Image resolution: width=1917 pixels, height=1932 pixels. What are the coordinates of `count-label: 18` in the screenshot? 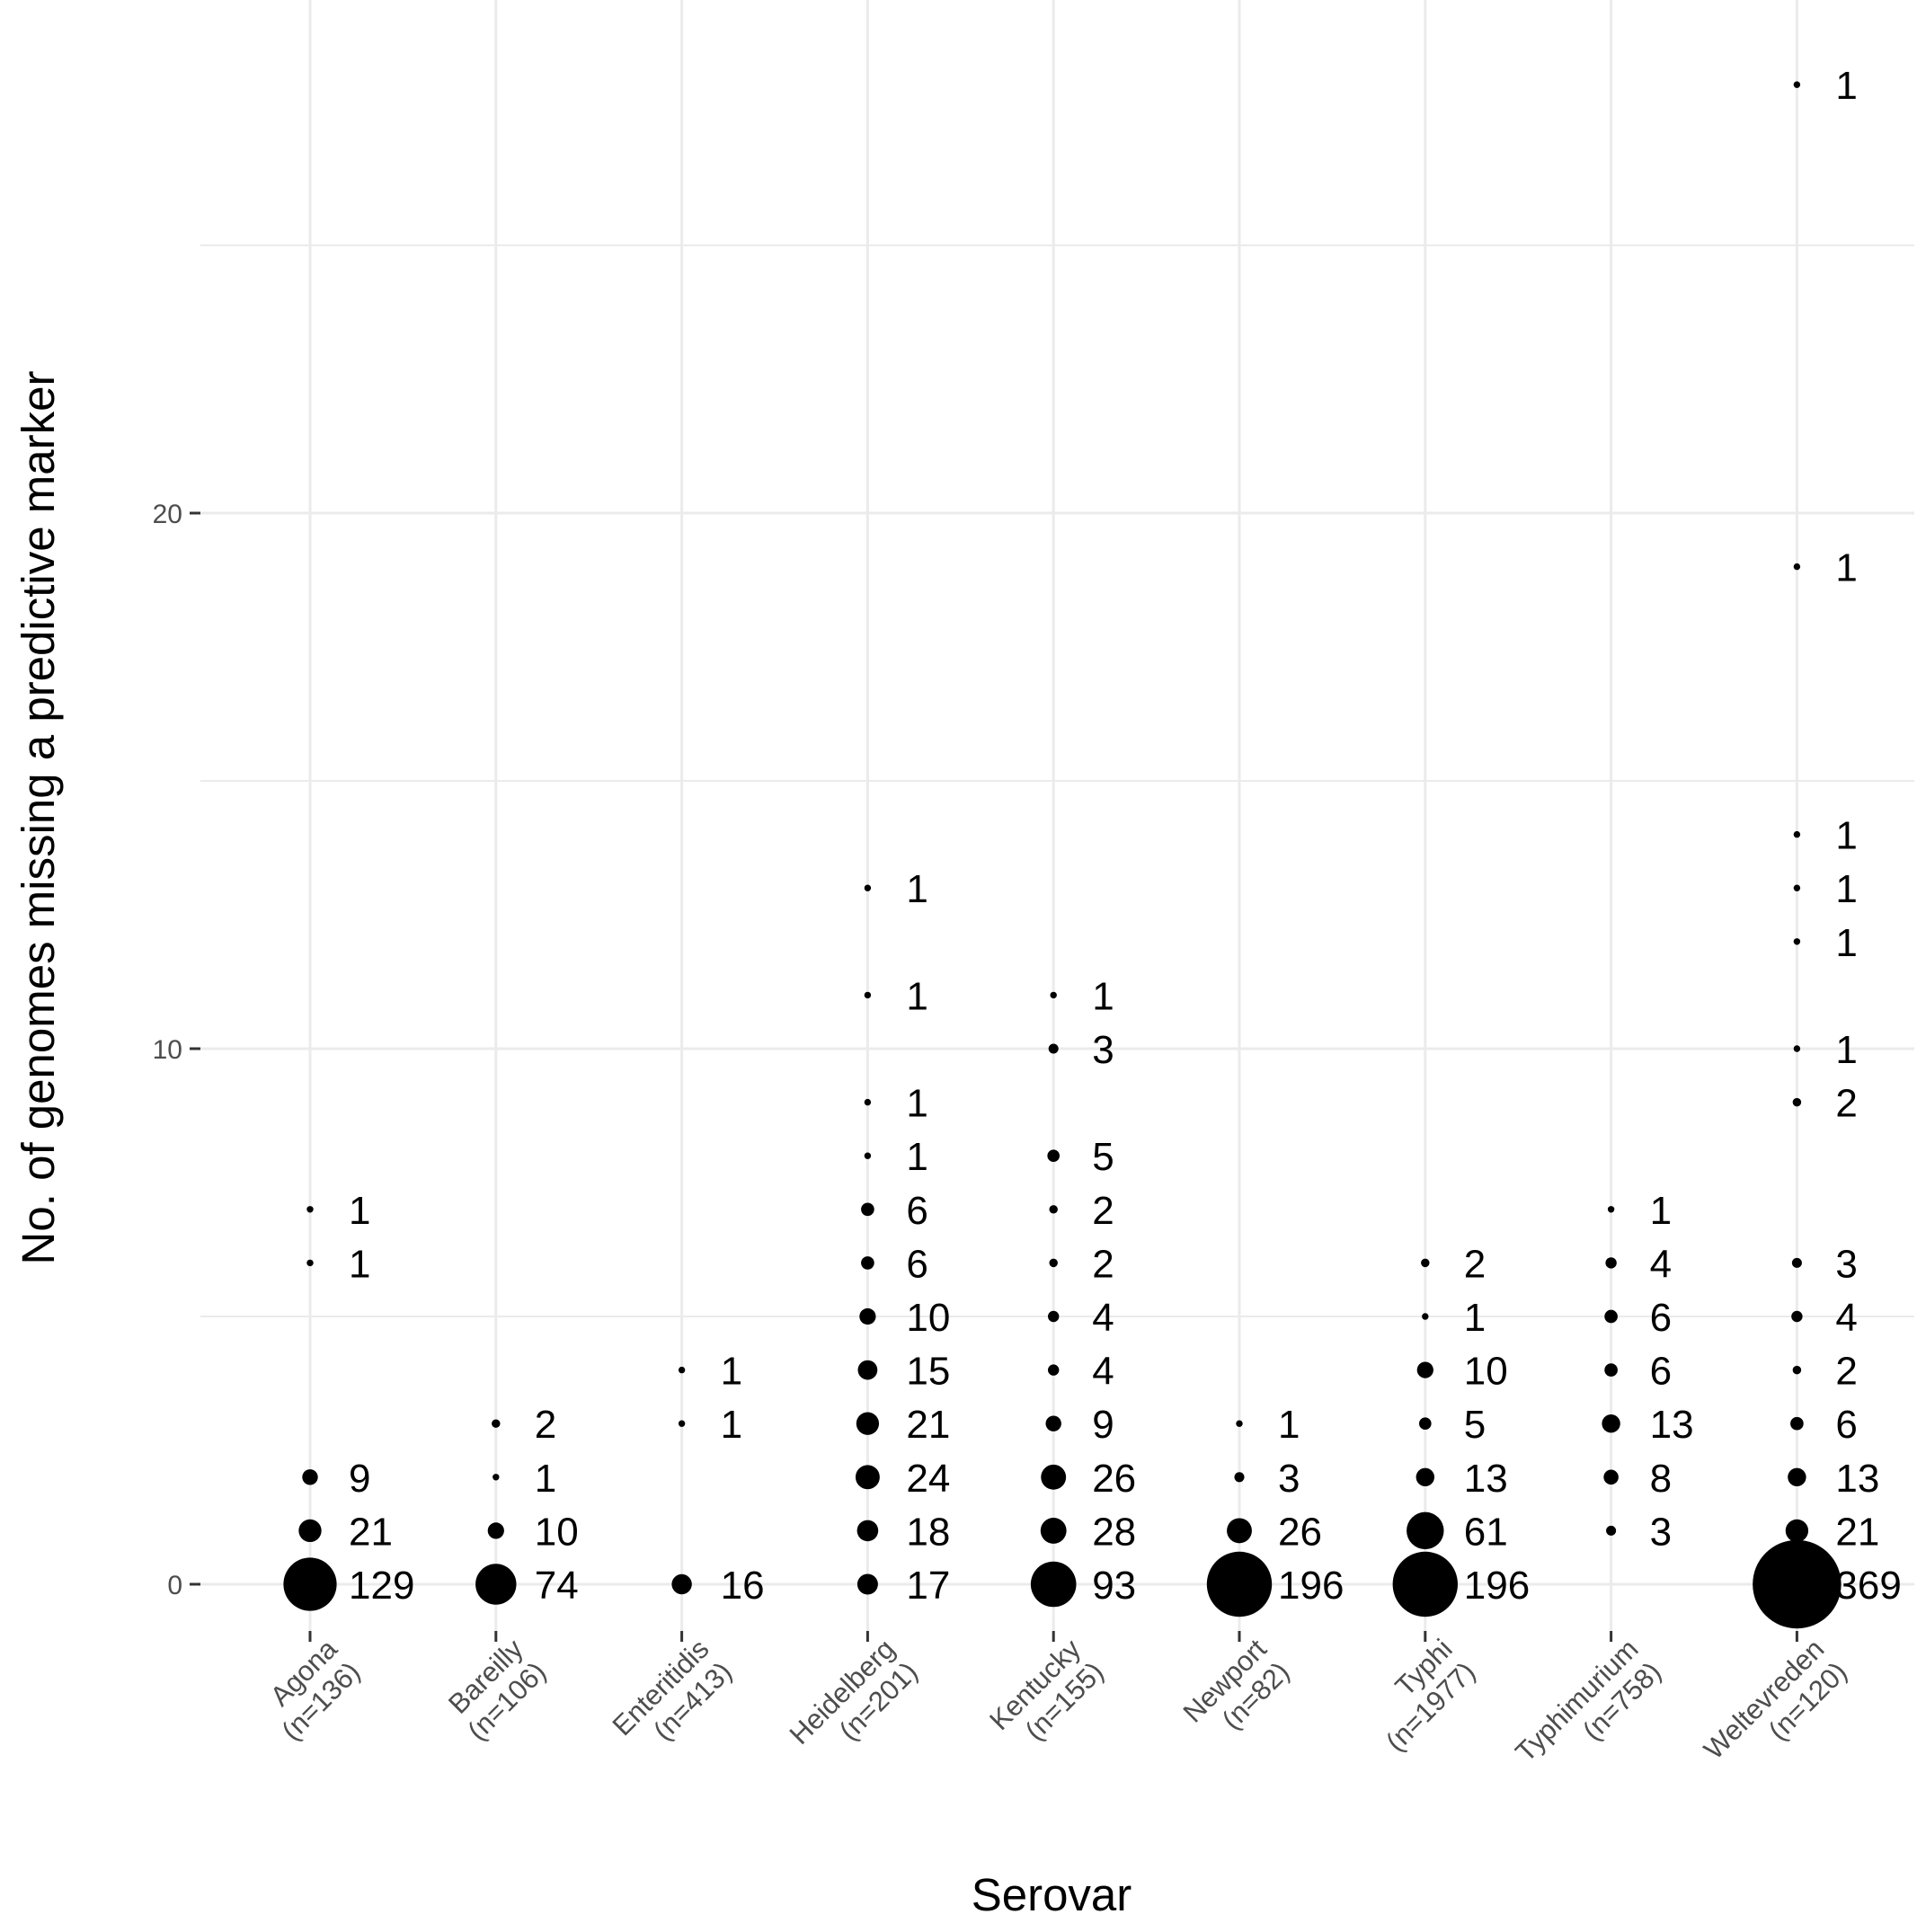 It's located at (928, 1532).